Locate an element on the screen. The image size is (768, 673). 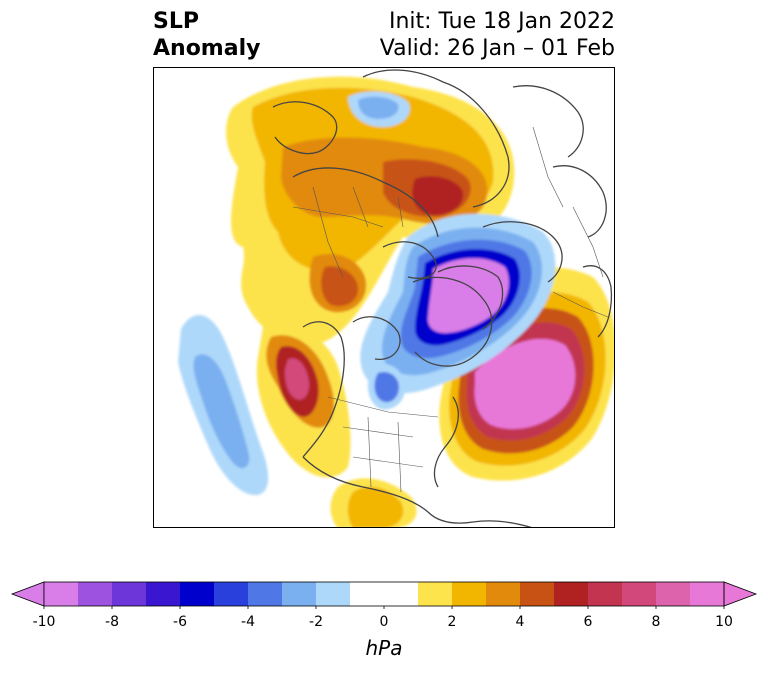
colorbar-tick-label: -6 is located at coordinates (180, 622).